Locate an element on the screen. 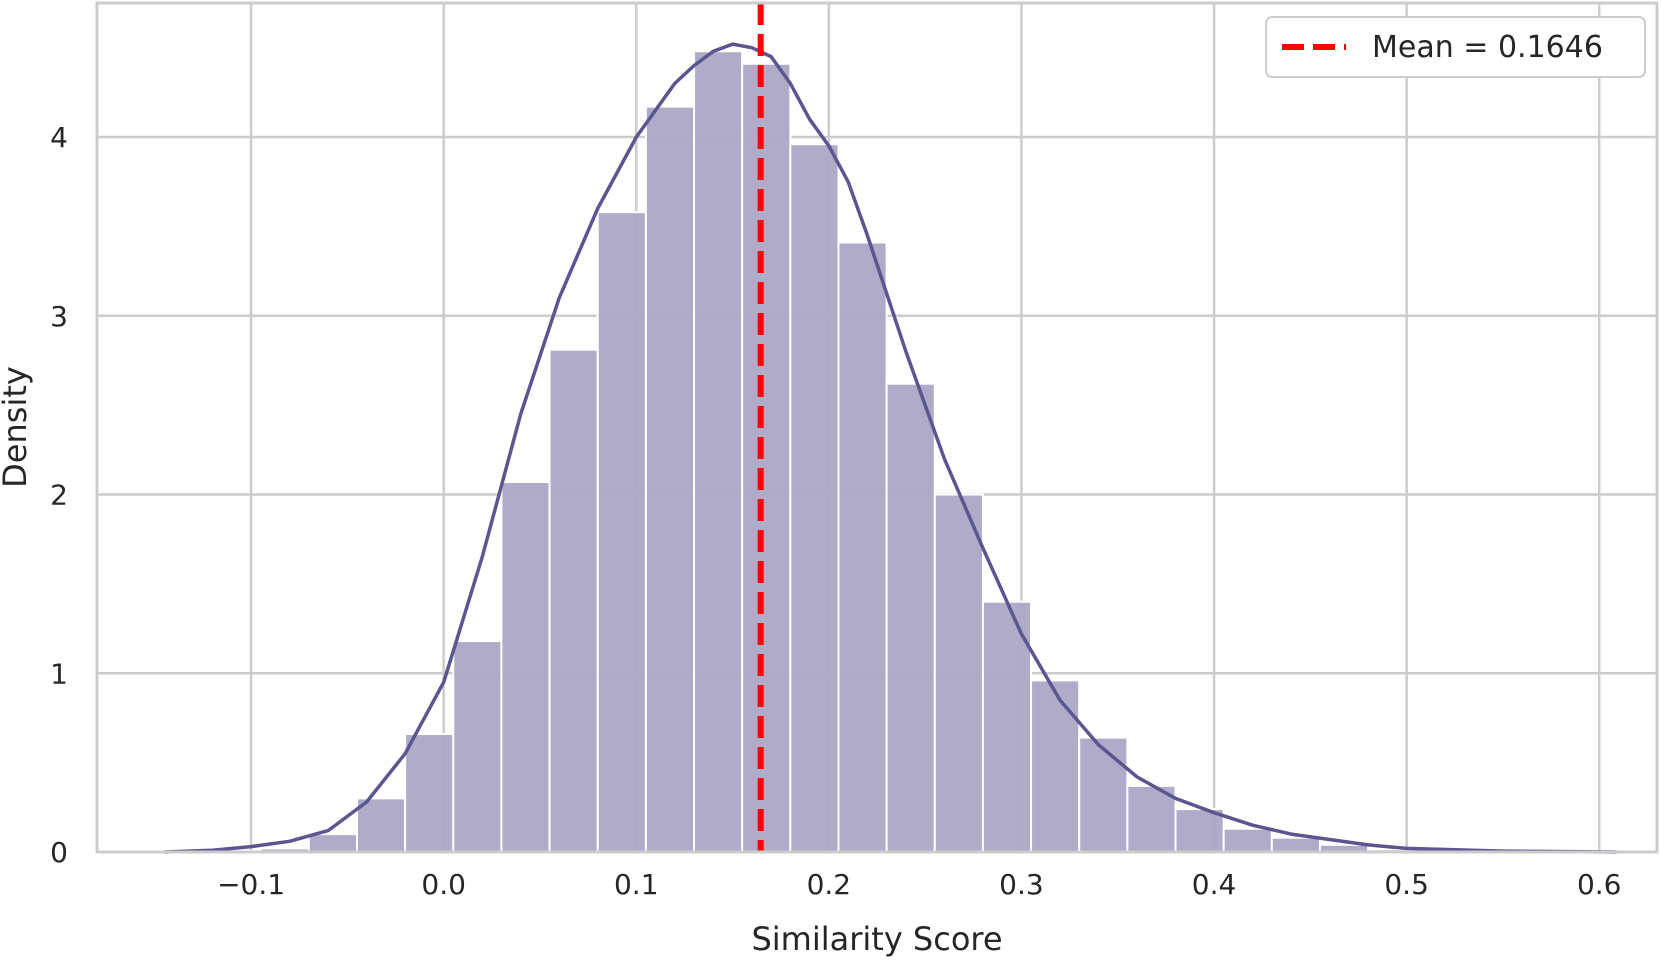  x-axis-title: Similarity Score is located at coordinates (876, 939).